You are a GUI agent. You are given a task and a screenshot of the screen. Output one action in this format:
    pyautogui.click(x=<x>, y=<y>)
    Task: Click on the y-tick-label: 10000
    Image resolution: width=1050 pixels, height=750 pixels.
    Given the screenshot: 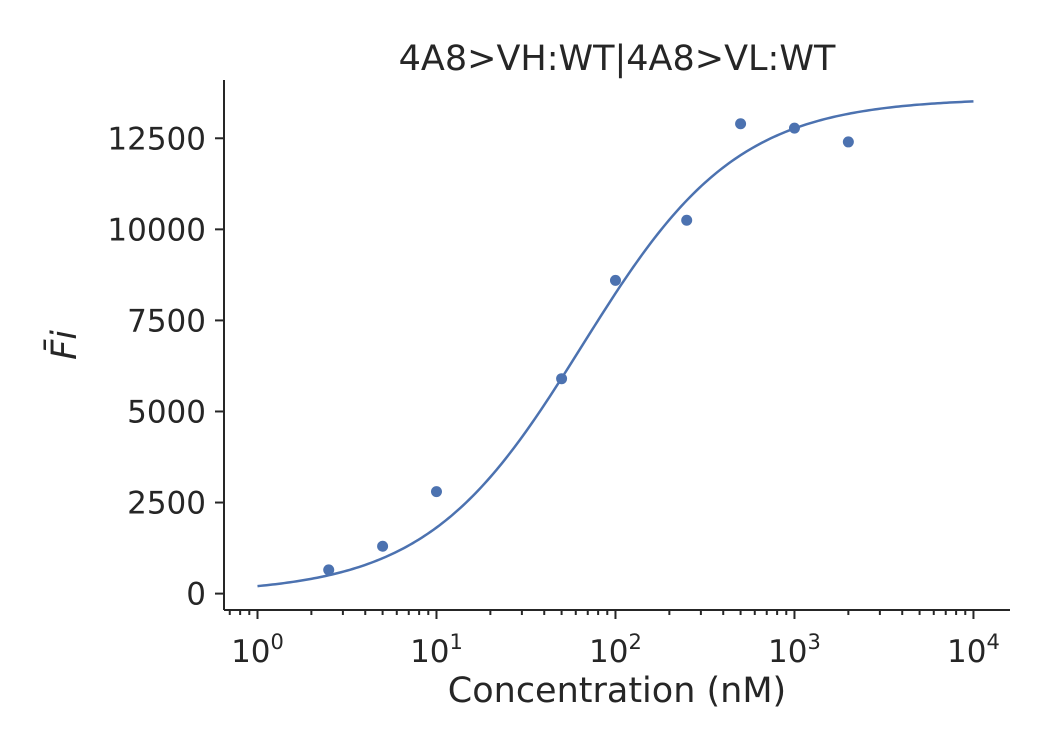 What is the action you would take?
    pyautogui.click(x=156, y=230)
    